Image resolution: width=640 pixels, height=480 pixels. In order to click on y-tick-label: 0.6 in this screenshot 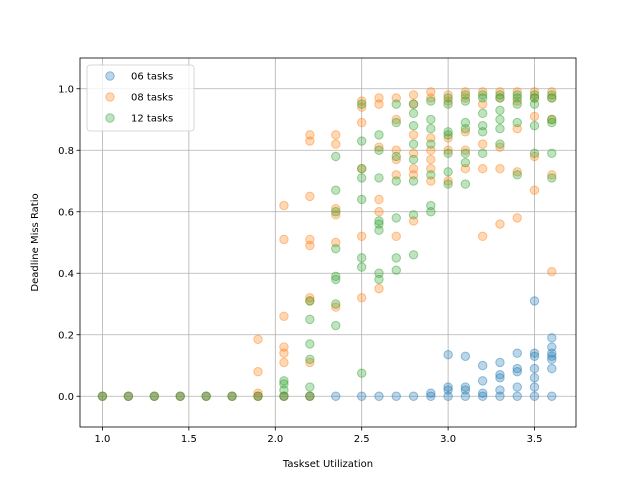, I will do `click(66, 212)`.